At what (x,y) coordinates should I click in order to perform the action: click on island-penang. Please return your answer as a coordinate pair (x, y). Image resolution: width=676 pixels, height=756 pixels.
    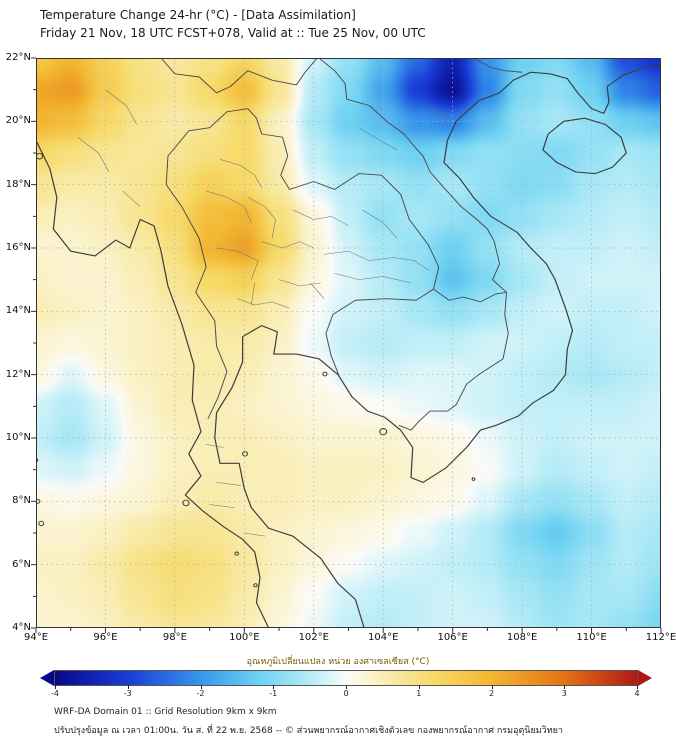
    Looking at the image, I should click on (255, 585).